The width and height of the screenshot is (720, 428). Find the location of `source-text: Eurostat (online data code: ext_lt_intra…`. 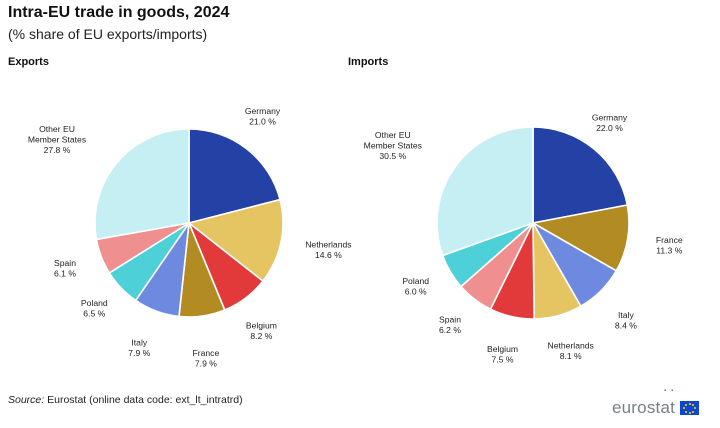

source-text: Eurostat (online data code: ext_lt_intra… is located at coordinates (143, 400).